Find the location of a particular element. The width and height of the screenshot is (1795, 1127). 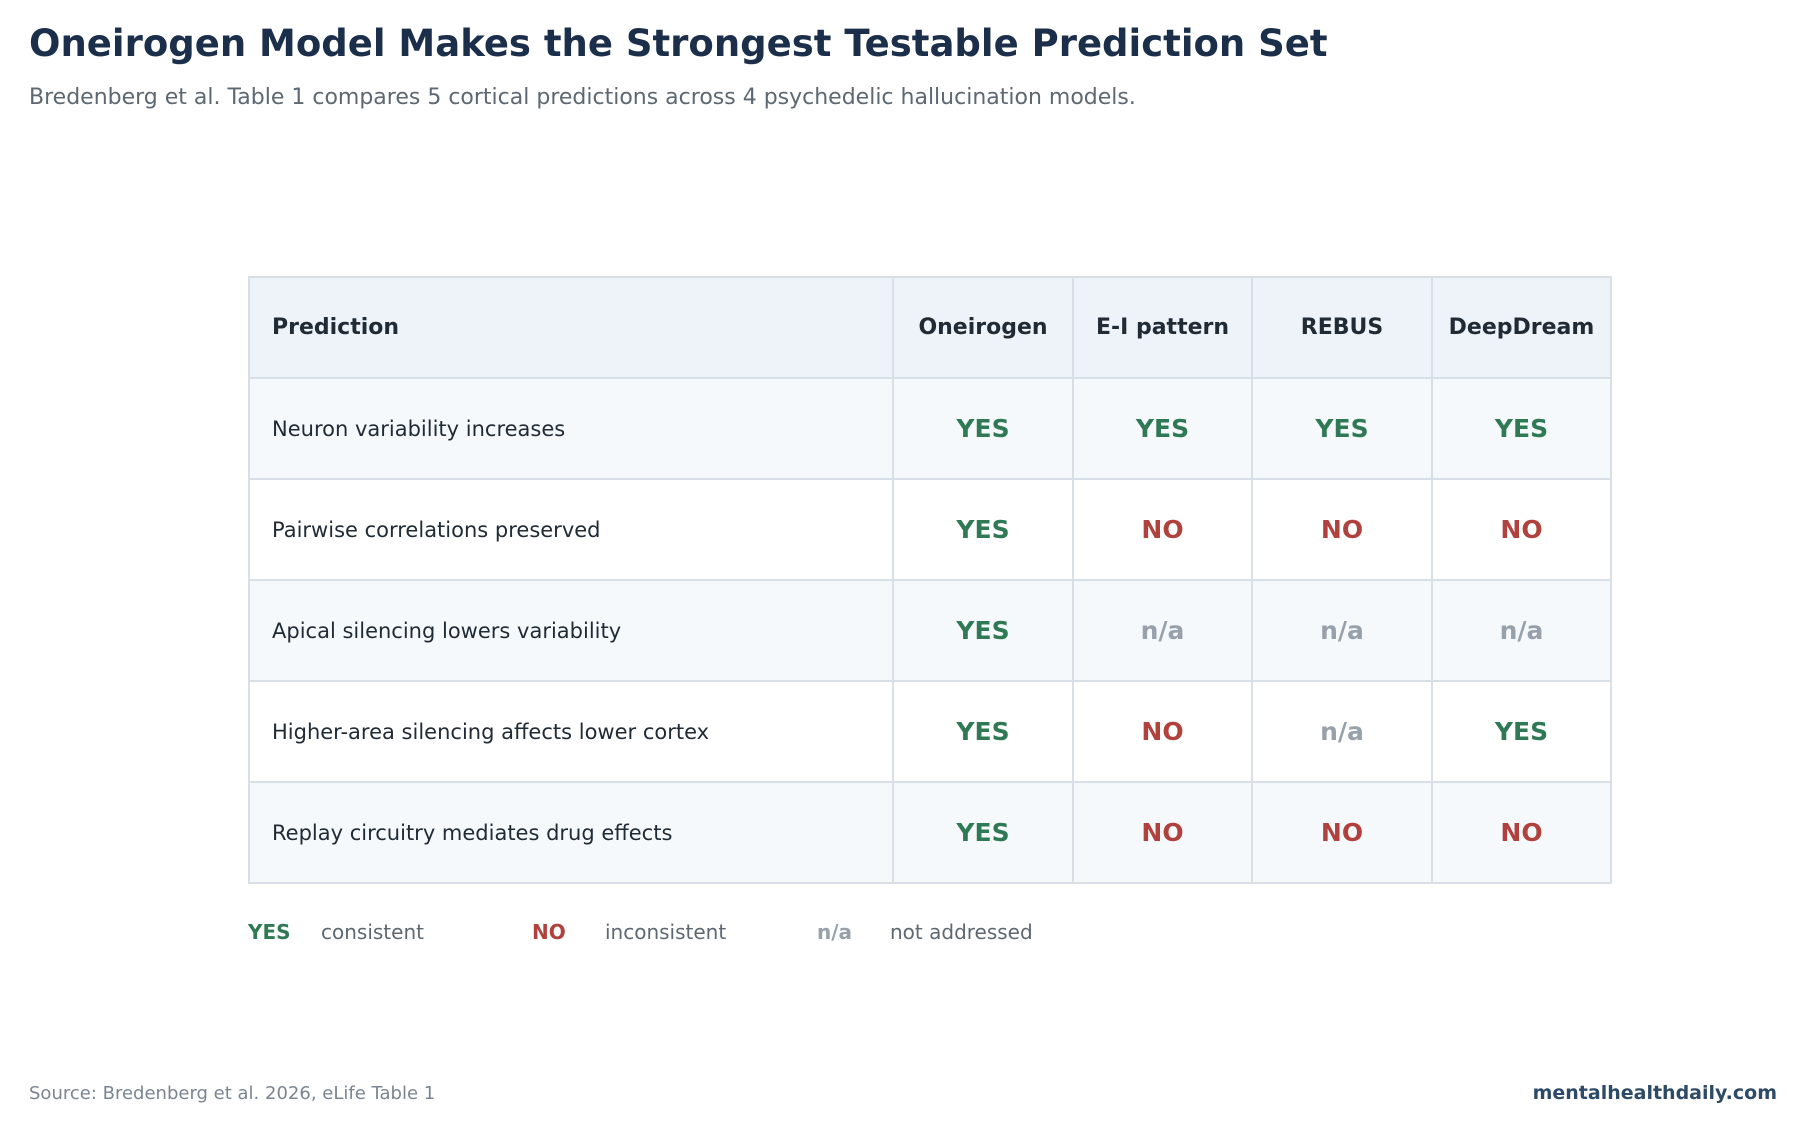

cell-rebus: YES is located at coordinates (1342, 428).